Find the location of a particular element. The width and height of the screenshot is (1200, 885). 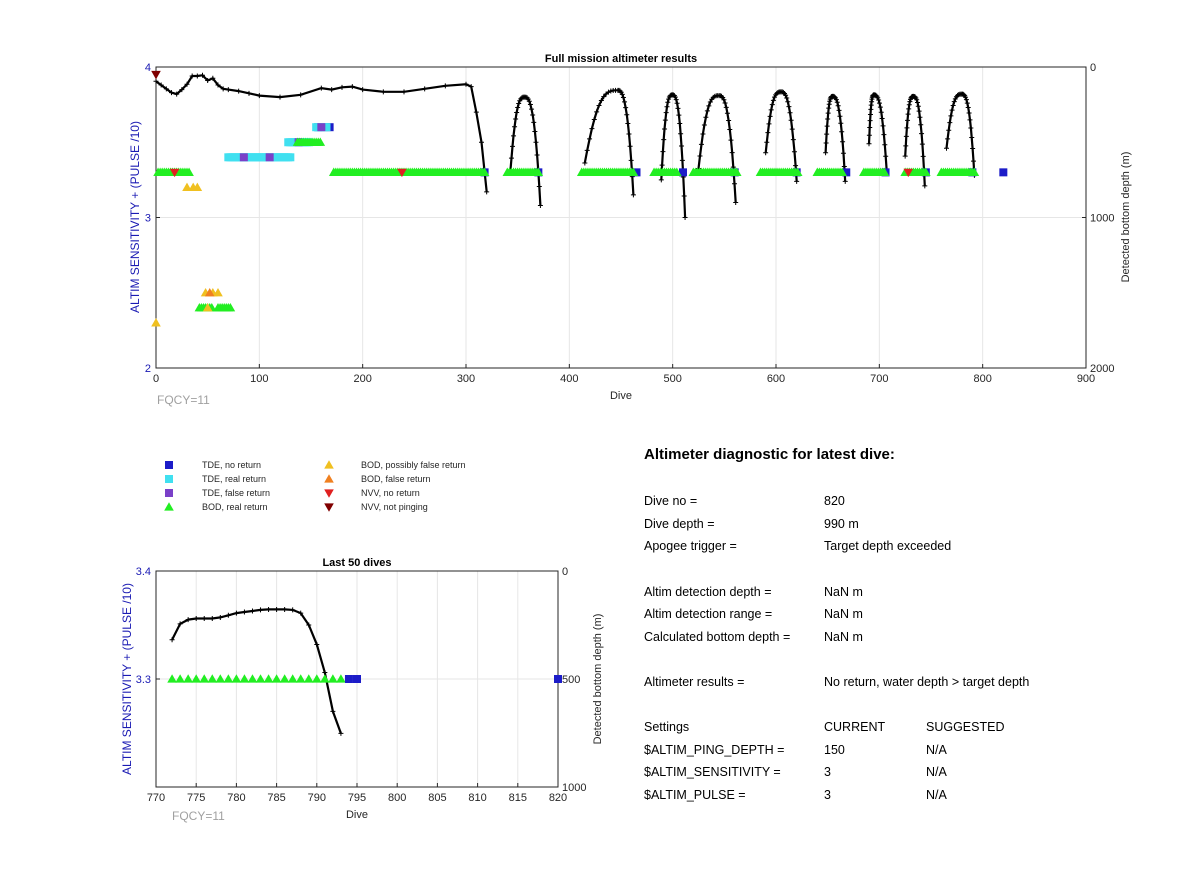

y-tick-label: 4 is located at coordinates (148, 68).